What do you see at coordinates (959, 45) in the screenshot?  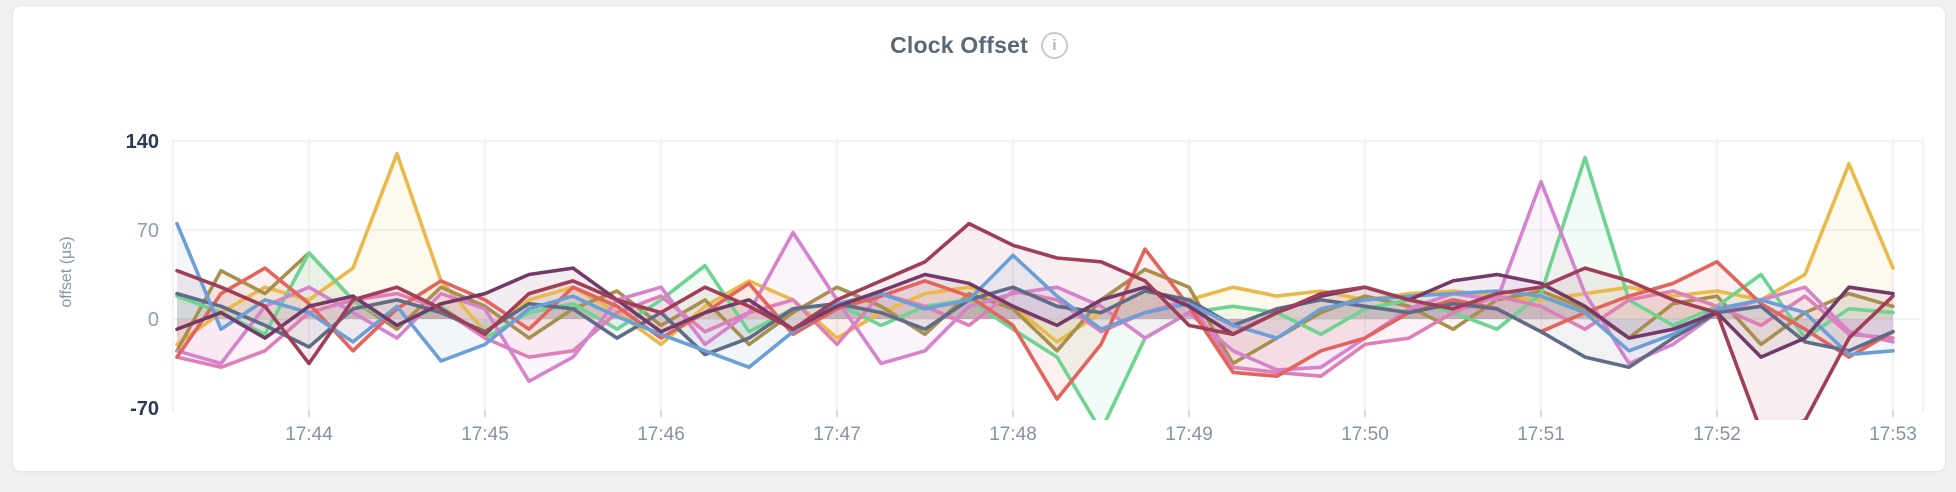 I see `chart-title: Clock Offset` at bounding box center [959, 45].